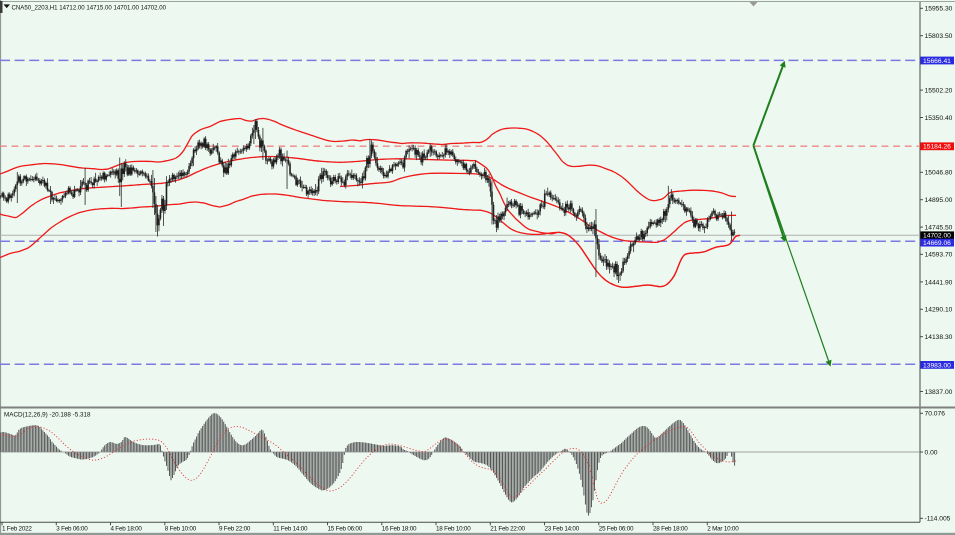 Image resolution: width=955 pixels, height=535 pixels. I want to click on svg-text: 15502.20, so click(939, 91).